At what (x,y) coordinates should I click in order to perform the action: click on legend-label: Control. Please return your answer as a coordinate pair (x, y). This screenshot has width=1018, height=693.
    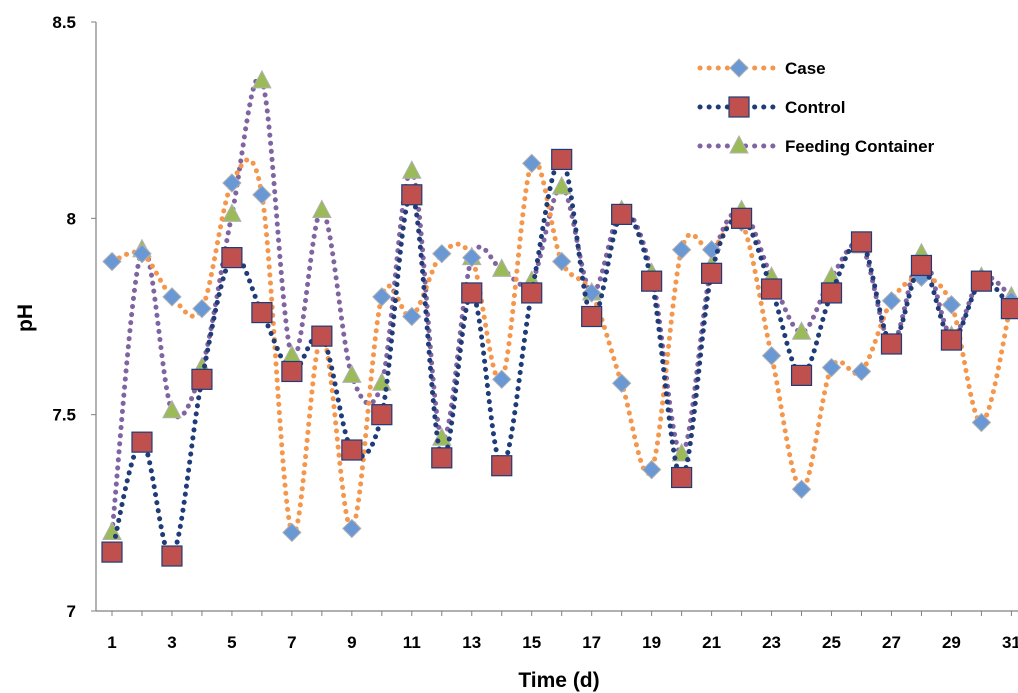
    Looking at the image, I should click on (815, 107).